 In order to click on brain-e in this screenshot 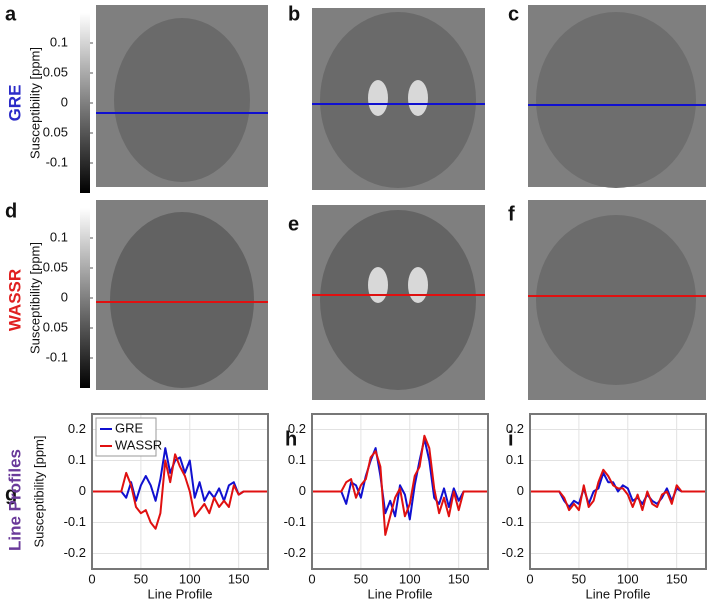, I will do `click(398, 300)`.